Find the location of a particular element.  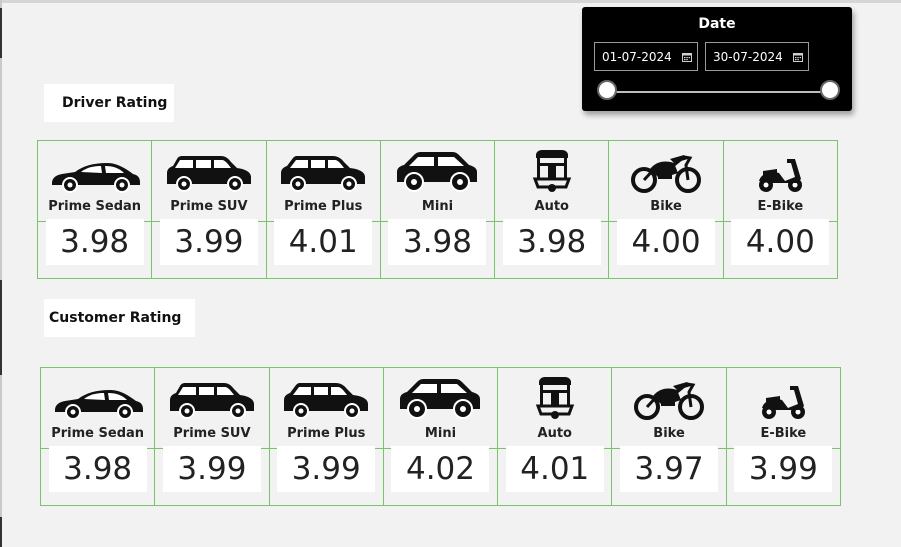

rating-card-auto: Auto 4.01 is located at coordinates (555, 436).